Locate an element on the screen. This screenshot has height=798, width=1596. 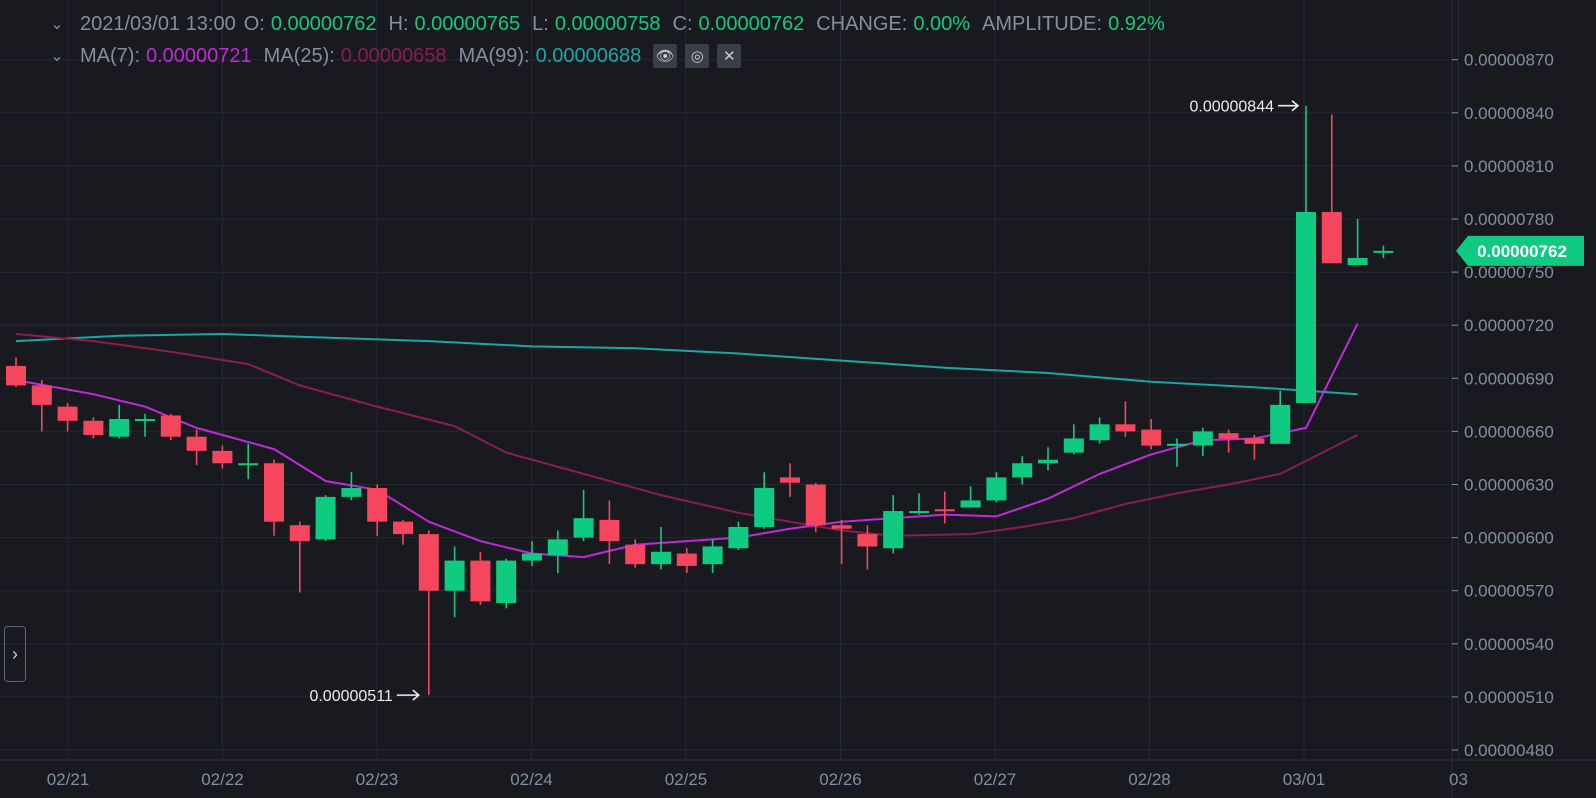
last-price-label: 0.00000762 is located at coordinates (1522, 251).